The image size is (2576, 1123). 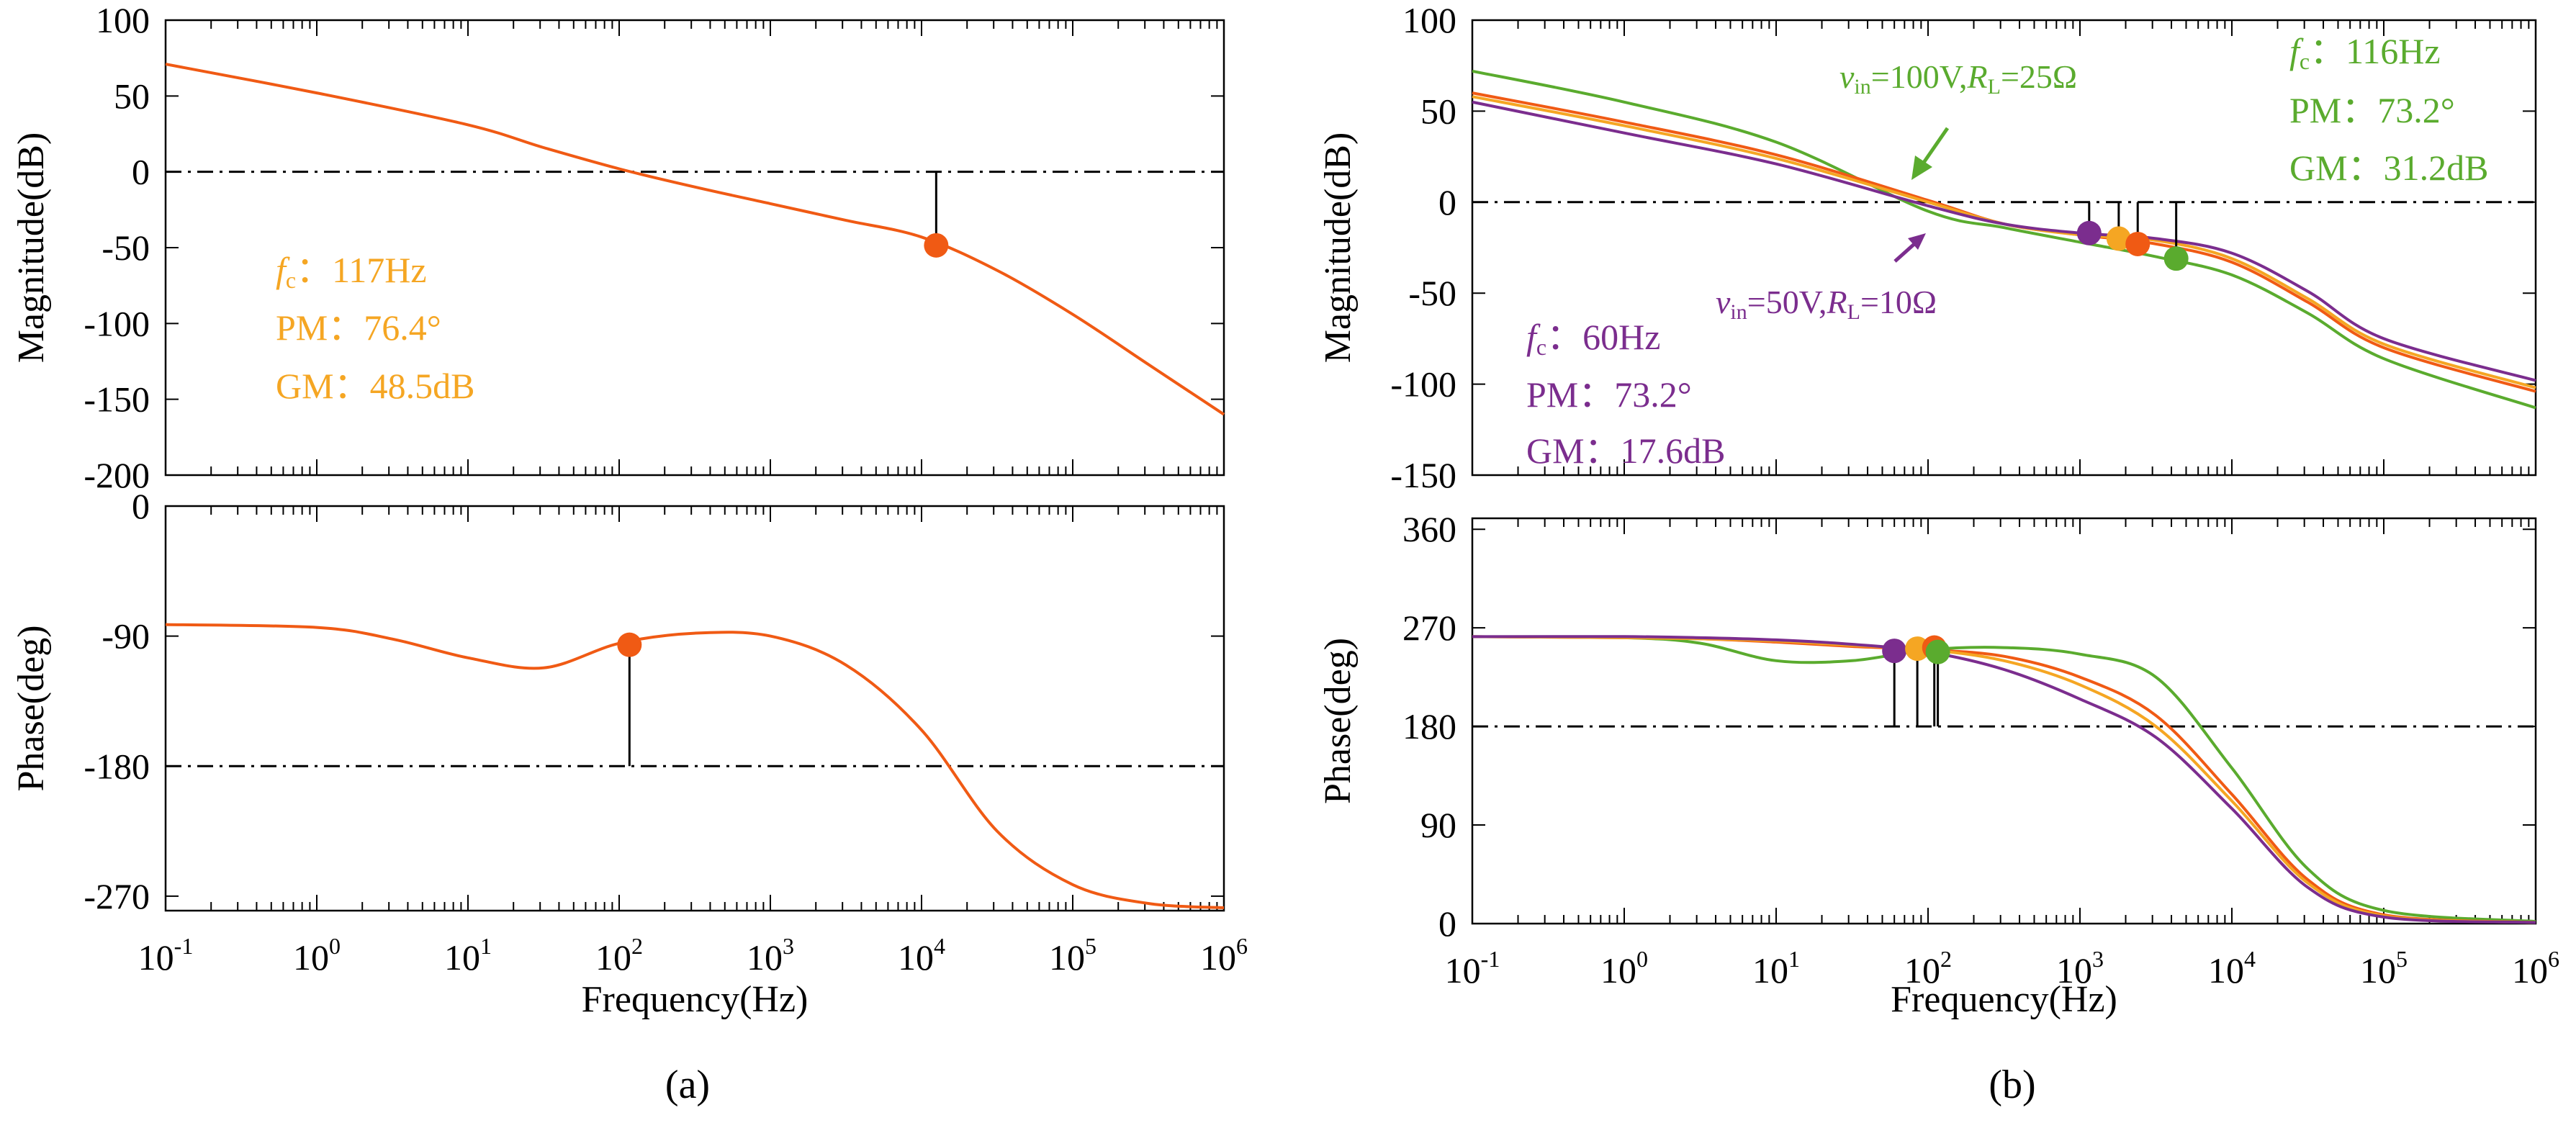 I want to click on y-tick-label: -270, so click(x=117, y=896).